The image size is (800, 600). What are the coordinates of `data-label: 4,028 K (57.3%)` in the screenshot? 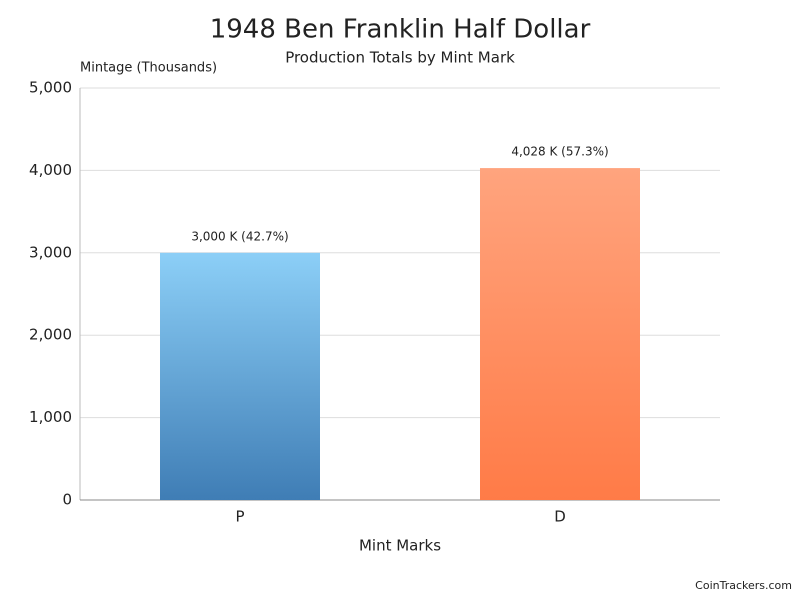 It's located at (559, 152).